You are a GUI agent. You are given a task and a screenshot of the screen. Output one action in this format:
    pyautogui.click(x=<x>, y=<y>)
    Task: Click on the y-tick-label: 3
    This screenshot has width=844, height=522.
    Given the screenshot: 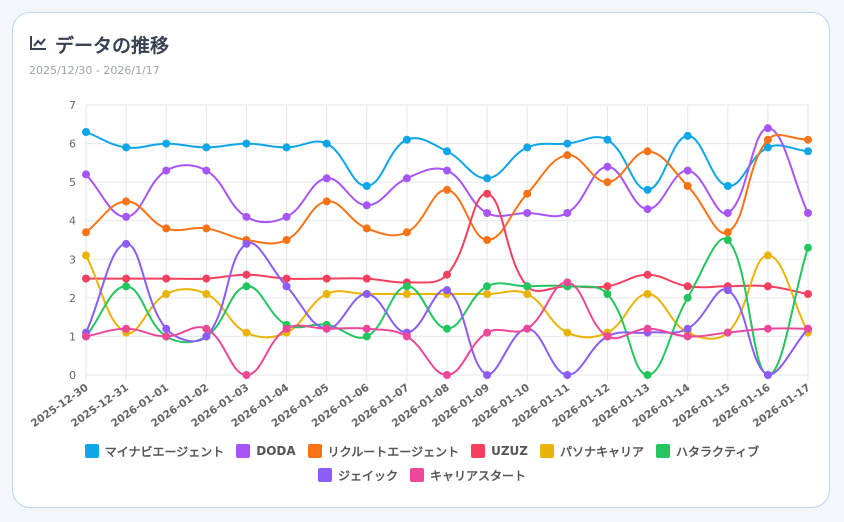 What is the action you would take?
    pyautogui.click(x=72, y=259)
    